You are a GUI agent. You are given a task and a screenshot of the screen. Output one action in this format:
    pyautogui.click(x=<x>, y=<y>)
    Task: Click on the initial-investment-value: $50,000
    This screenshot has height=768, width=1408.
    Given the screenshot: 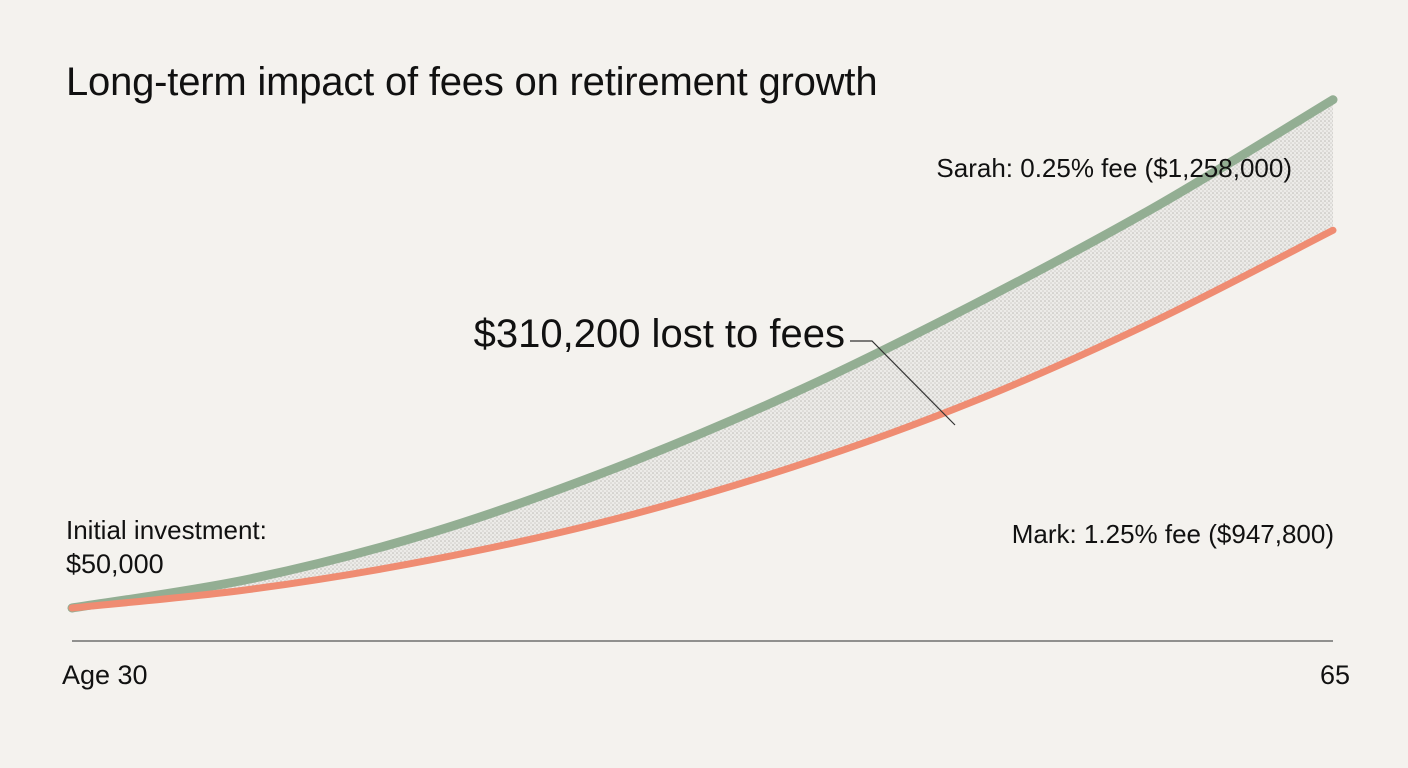 What is the action you would take?
    pyautogui.click(x=115, y=564)
    